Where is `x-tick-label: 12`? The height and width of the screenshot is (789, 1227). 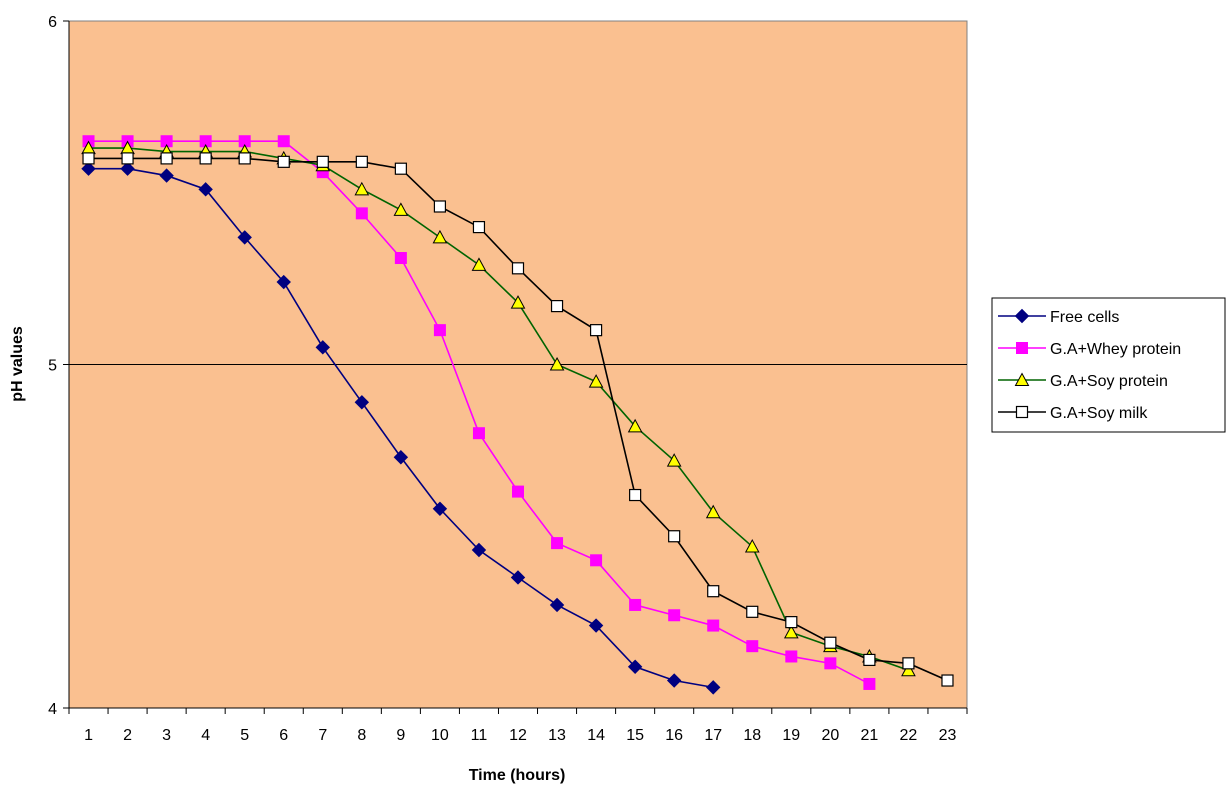 x-tick-label: 12 is located at coordinates (518, 735).